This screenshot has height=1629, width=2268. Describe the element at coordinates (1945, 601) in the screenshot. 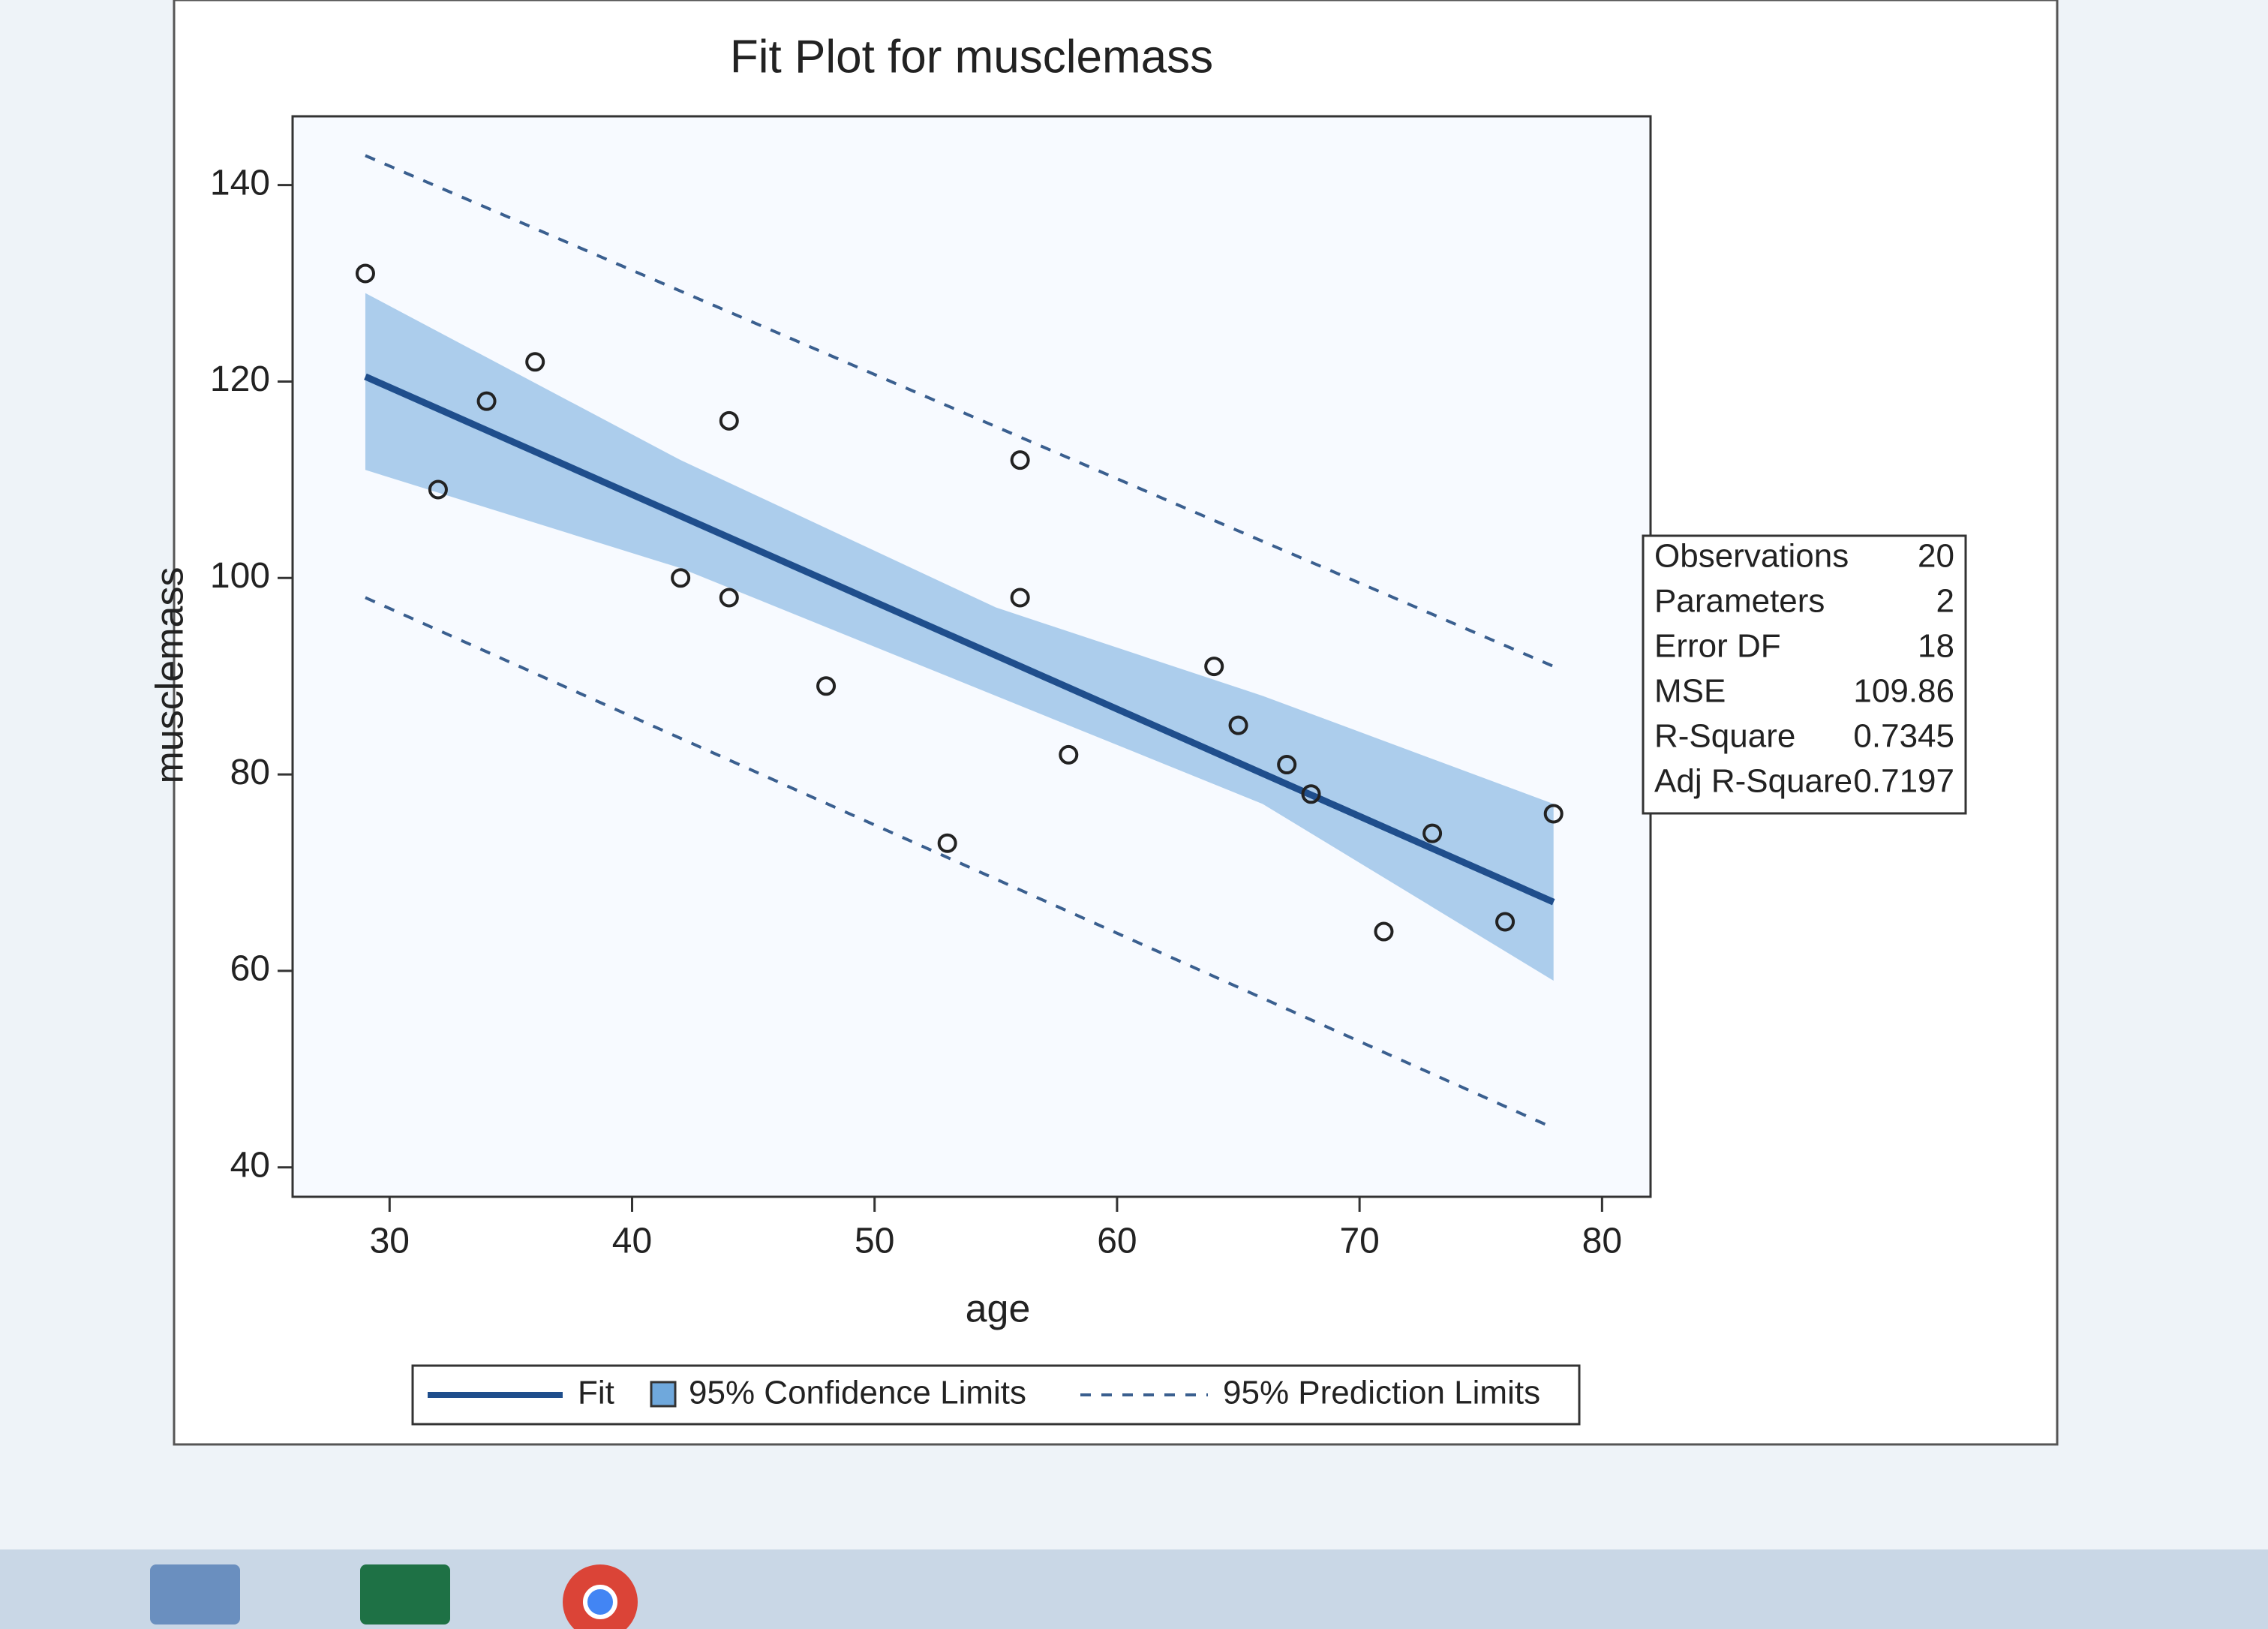

I see `stat-value: 2` at that location.